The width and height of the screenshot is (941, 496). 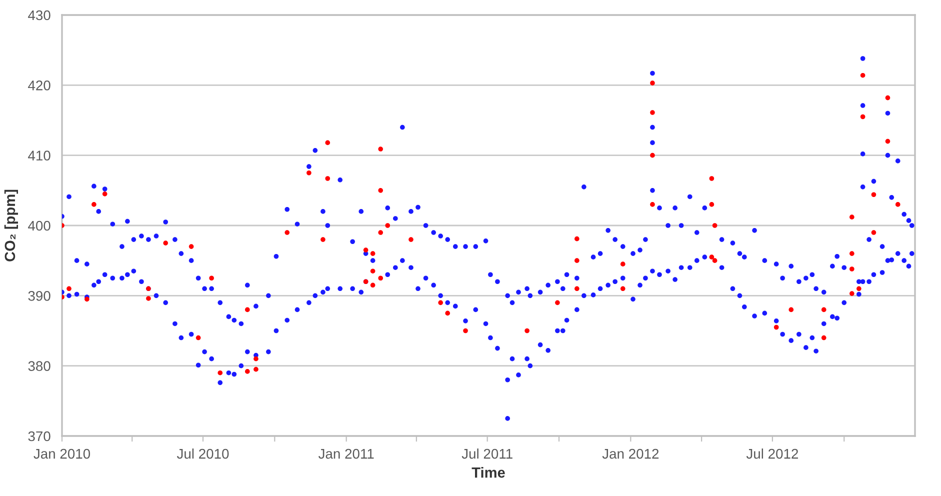 What do you see at coordinates (39, 15) in the screenshot?
I see `y-tick-label: 430` at bounding box center [39, 15].